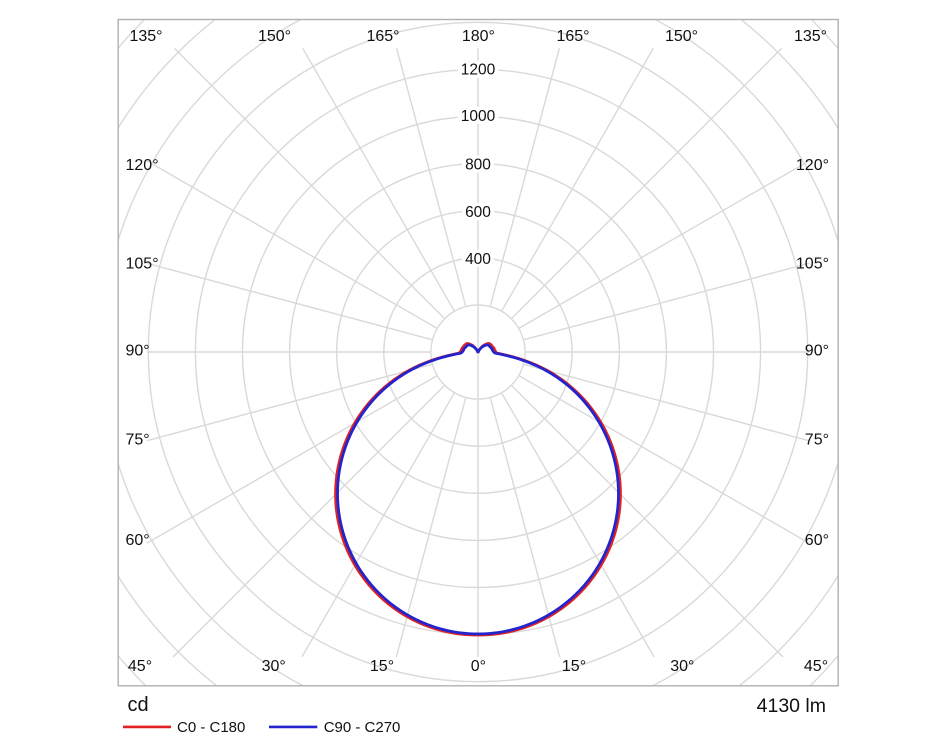 This screenshot has height=755, width=950. Describe the element at coordinates (478, 116) in the screenshot. I see `svg-text: 1000` at that location.